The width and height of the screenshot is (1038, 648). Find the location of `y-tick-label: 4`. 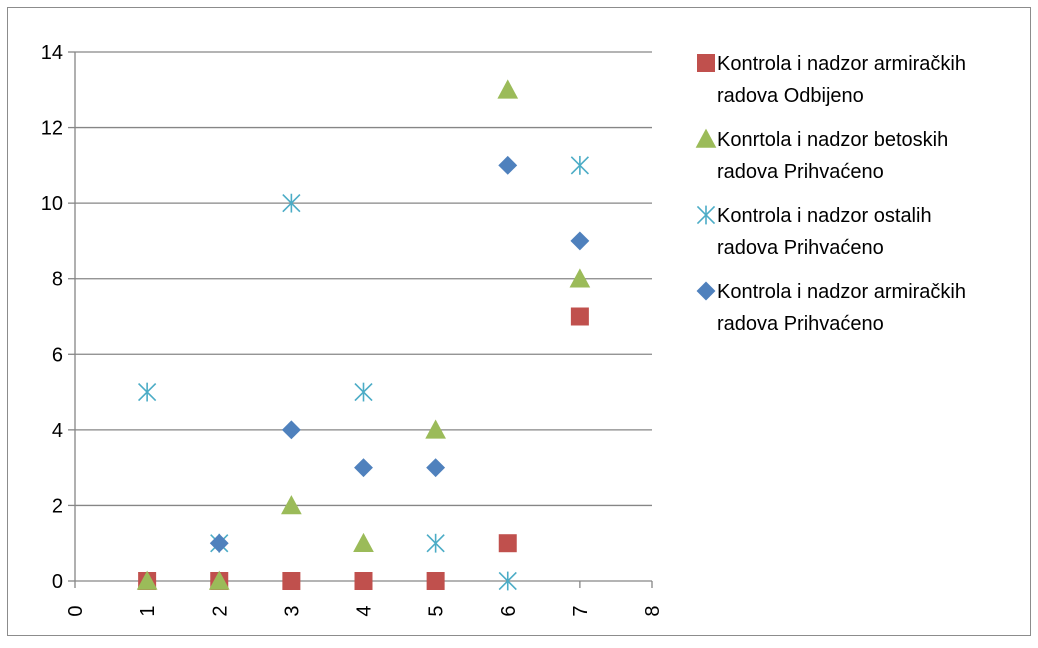

y-tick-label: 4 is located at coordinates (57, 431).